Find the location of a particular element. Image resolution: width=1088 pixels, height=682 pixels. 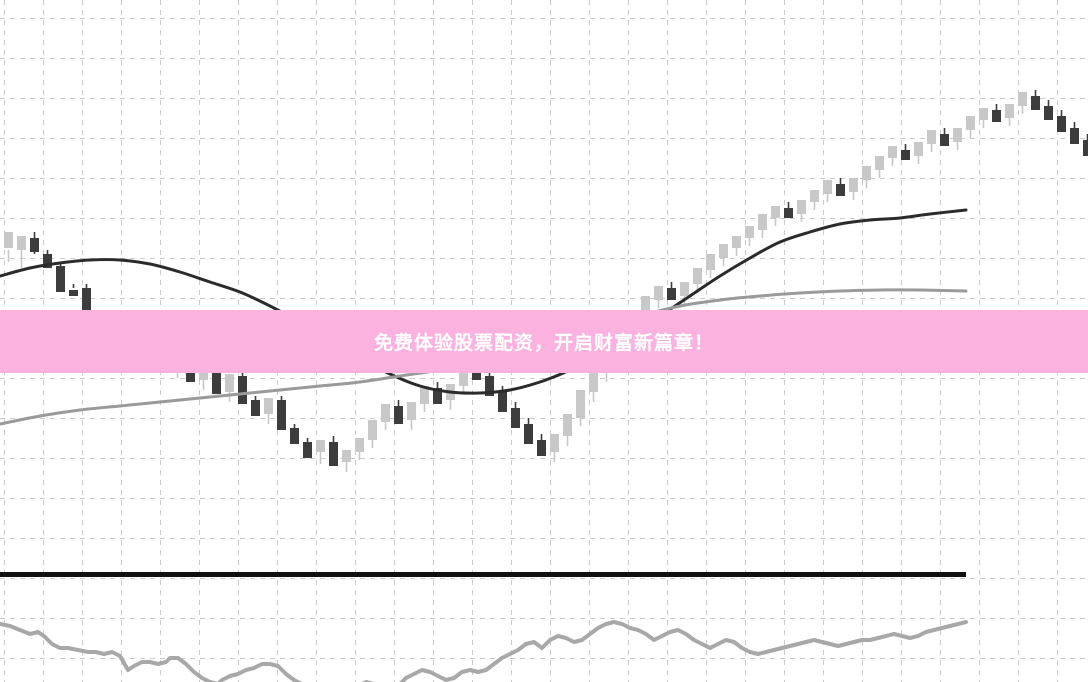

indicator-panel is located at coordinates (484, 651).